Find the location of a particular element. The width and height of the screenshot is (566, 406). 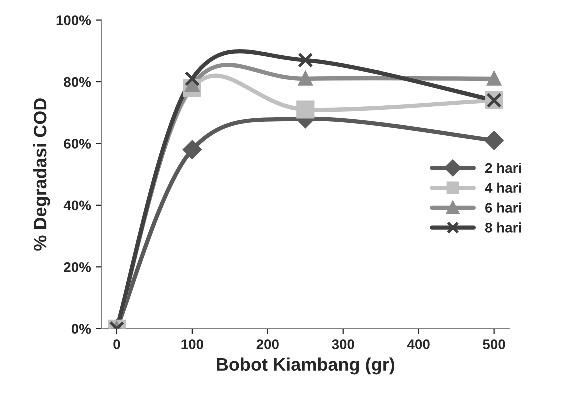

x-tick-label: 100 is located at coordinates (193, 345).